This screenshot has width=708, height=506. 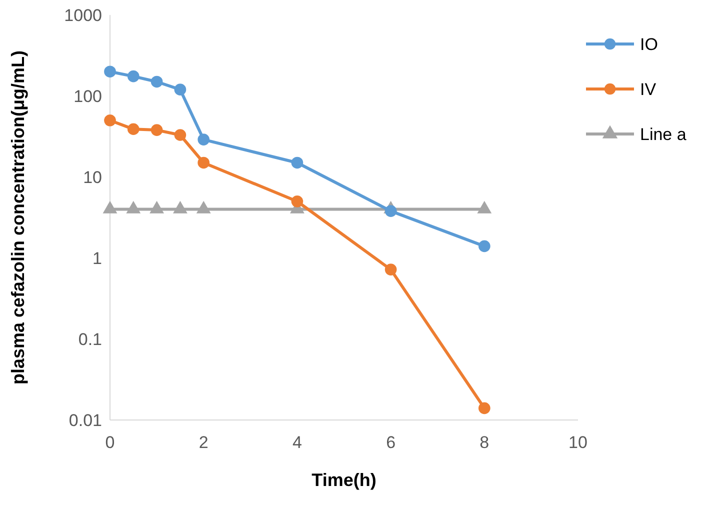 I want to click on x-tick-label: 4, so click(x=297, y=442).